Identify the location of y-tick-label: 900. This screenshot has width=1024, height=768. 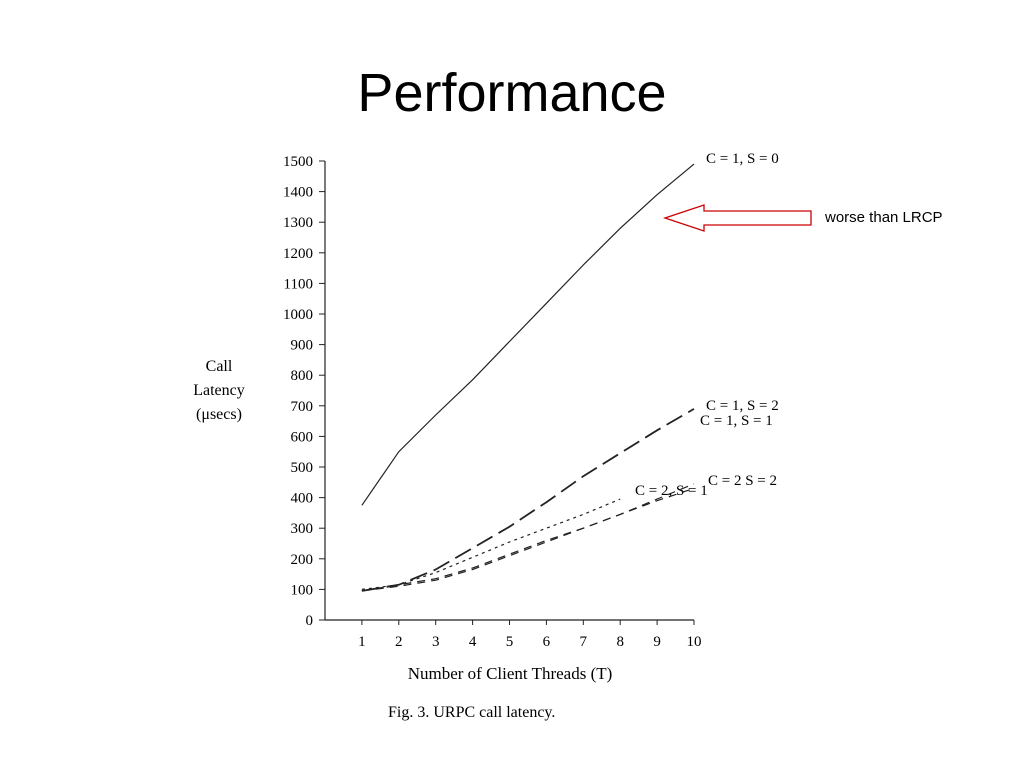
(302, 346).